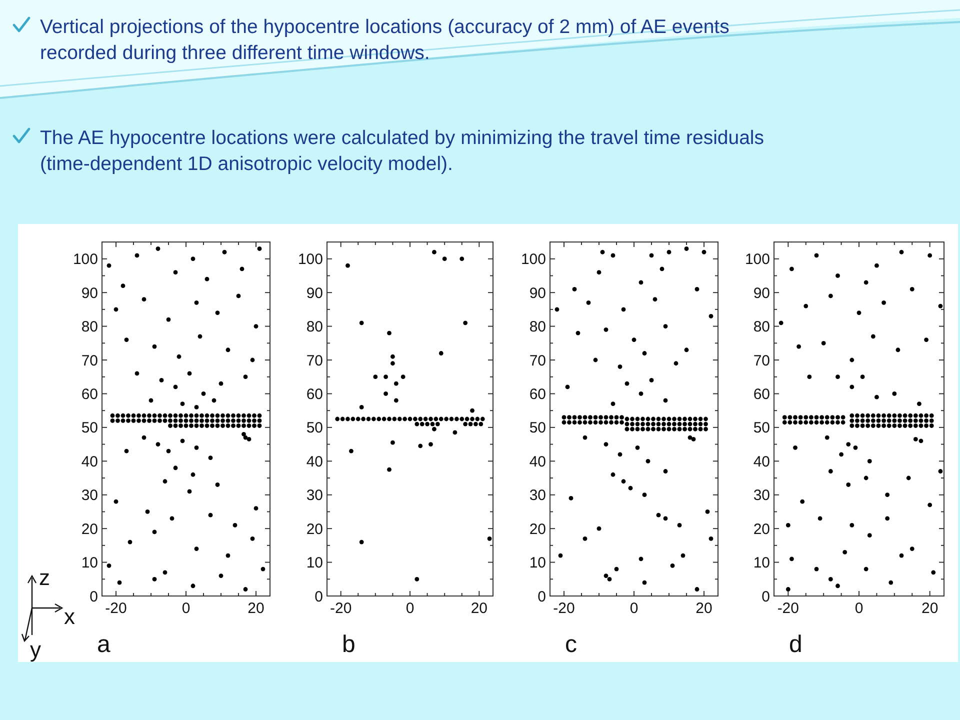 This screenshot has height=720, width=960. I want to click on text: Vertical projections of the hypocentre locations (accuracy of 2 mm) of AE events recorded during three different time windows., so click(385, 40).